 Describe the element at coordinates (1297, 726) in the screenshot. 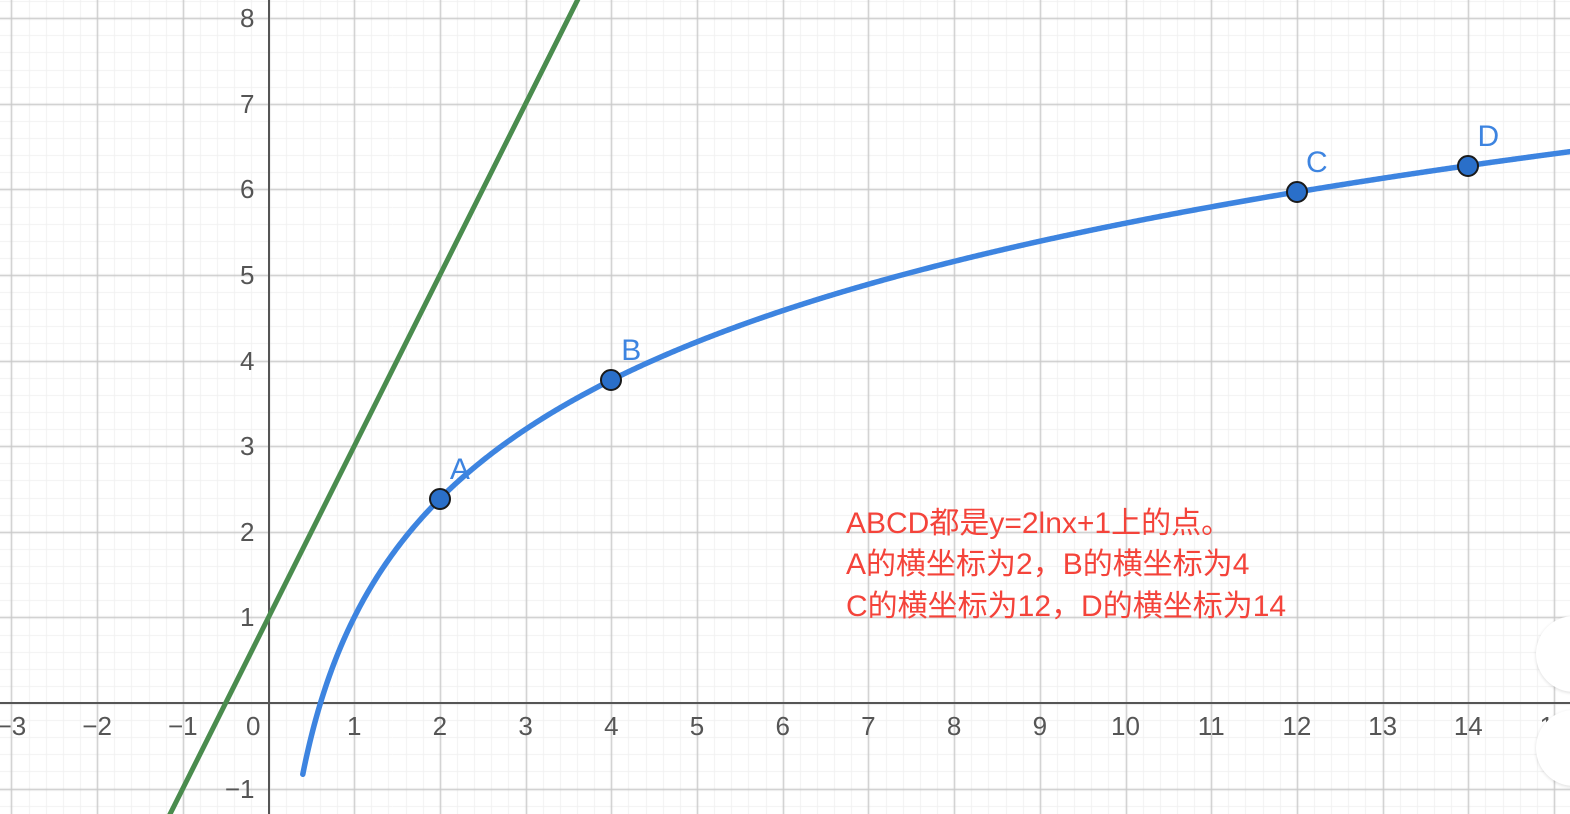

I see `x-tick-label: 12` at that location.